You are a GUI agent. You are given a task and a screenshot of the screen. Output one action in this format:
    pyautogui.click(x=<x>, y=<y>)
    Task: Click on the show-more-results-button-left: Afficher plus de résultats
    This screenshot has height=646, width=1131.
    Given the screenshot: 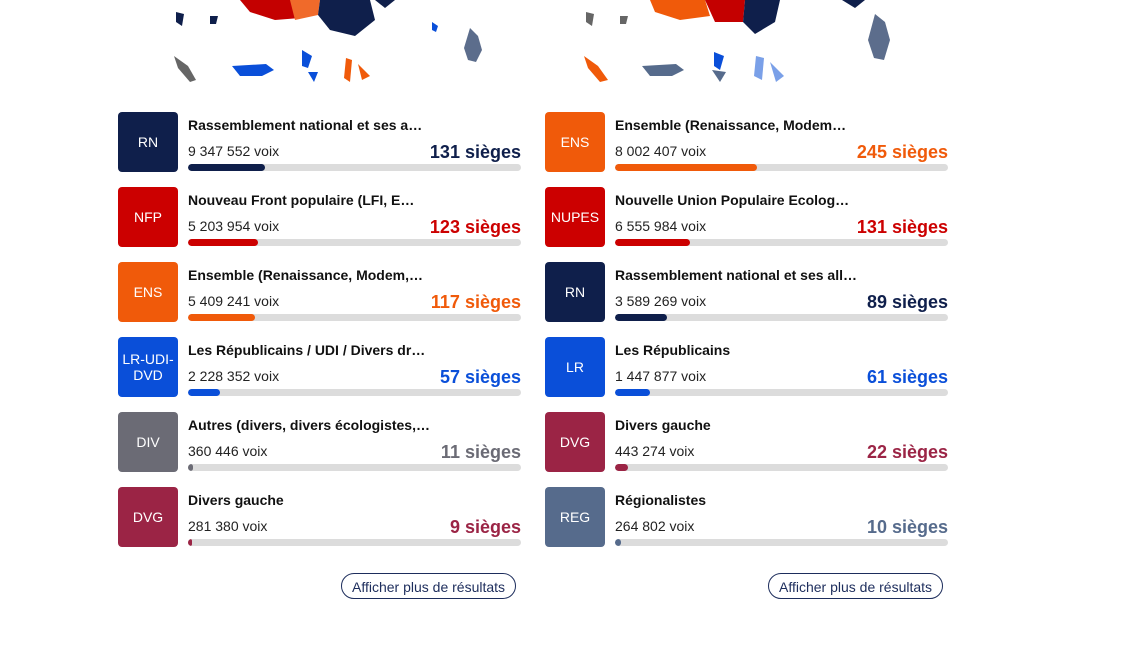 What is the action you would take?
    pyautogui.click(x=429, y=586)
    